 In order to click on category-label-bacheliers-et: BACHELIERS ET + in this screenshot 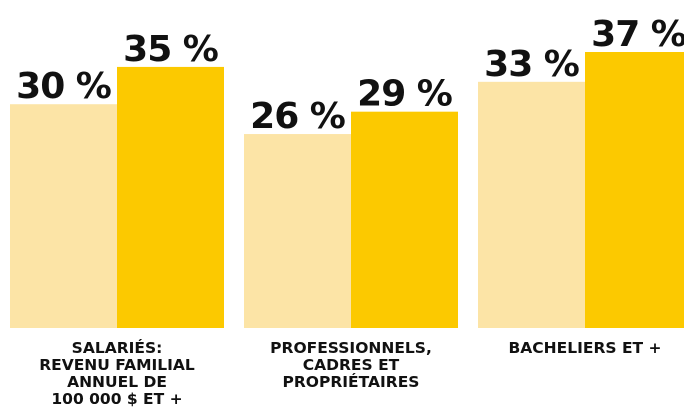, I will do `click(584, 348)`.